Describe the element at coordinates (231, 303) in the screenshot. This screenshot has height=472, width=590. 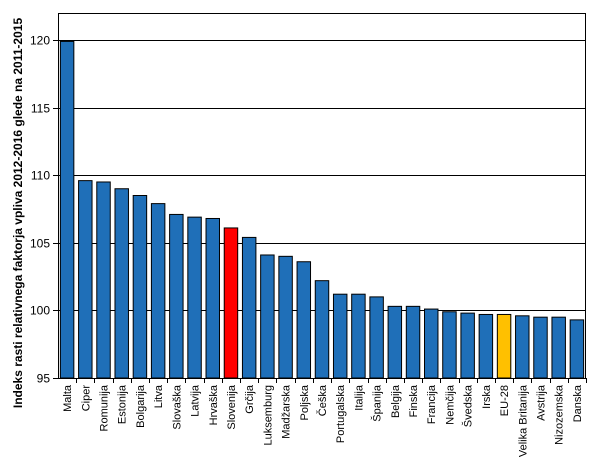
I see `bar-slovenija` at that location.